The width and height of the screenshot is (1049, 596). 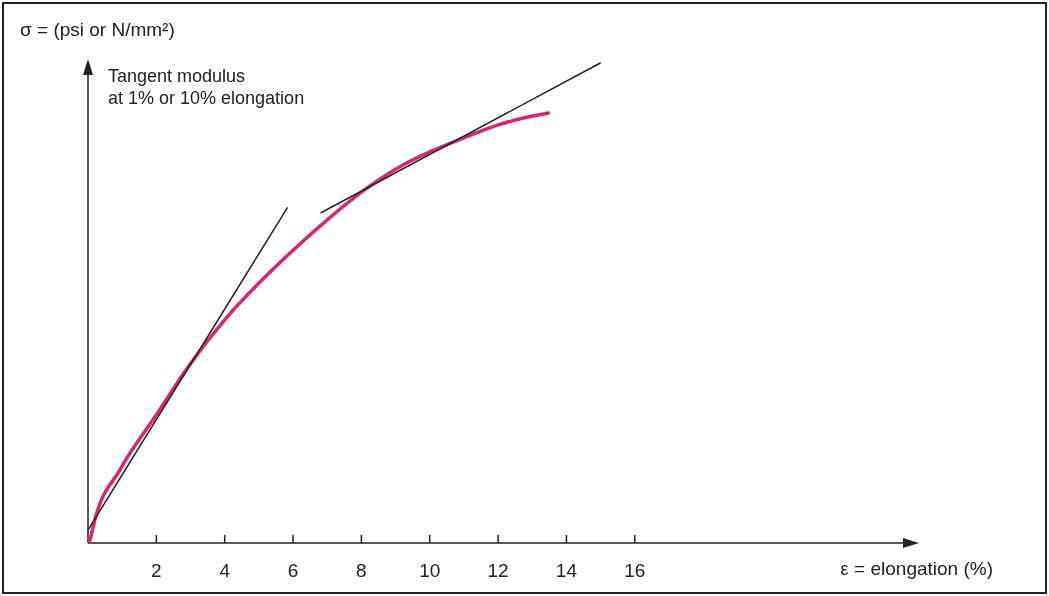 I want to click on x-tick-label: 4, so click(x=225, y=570).